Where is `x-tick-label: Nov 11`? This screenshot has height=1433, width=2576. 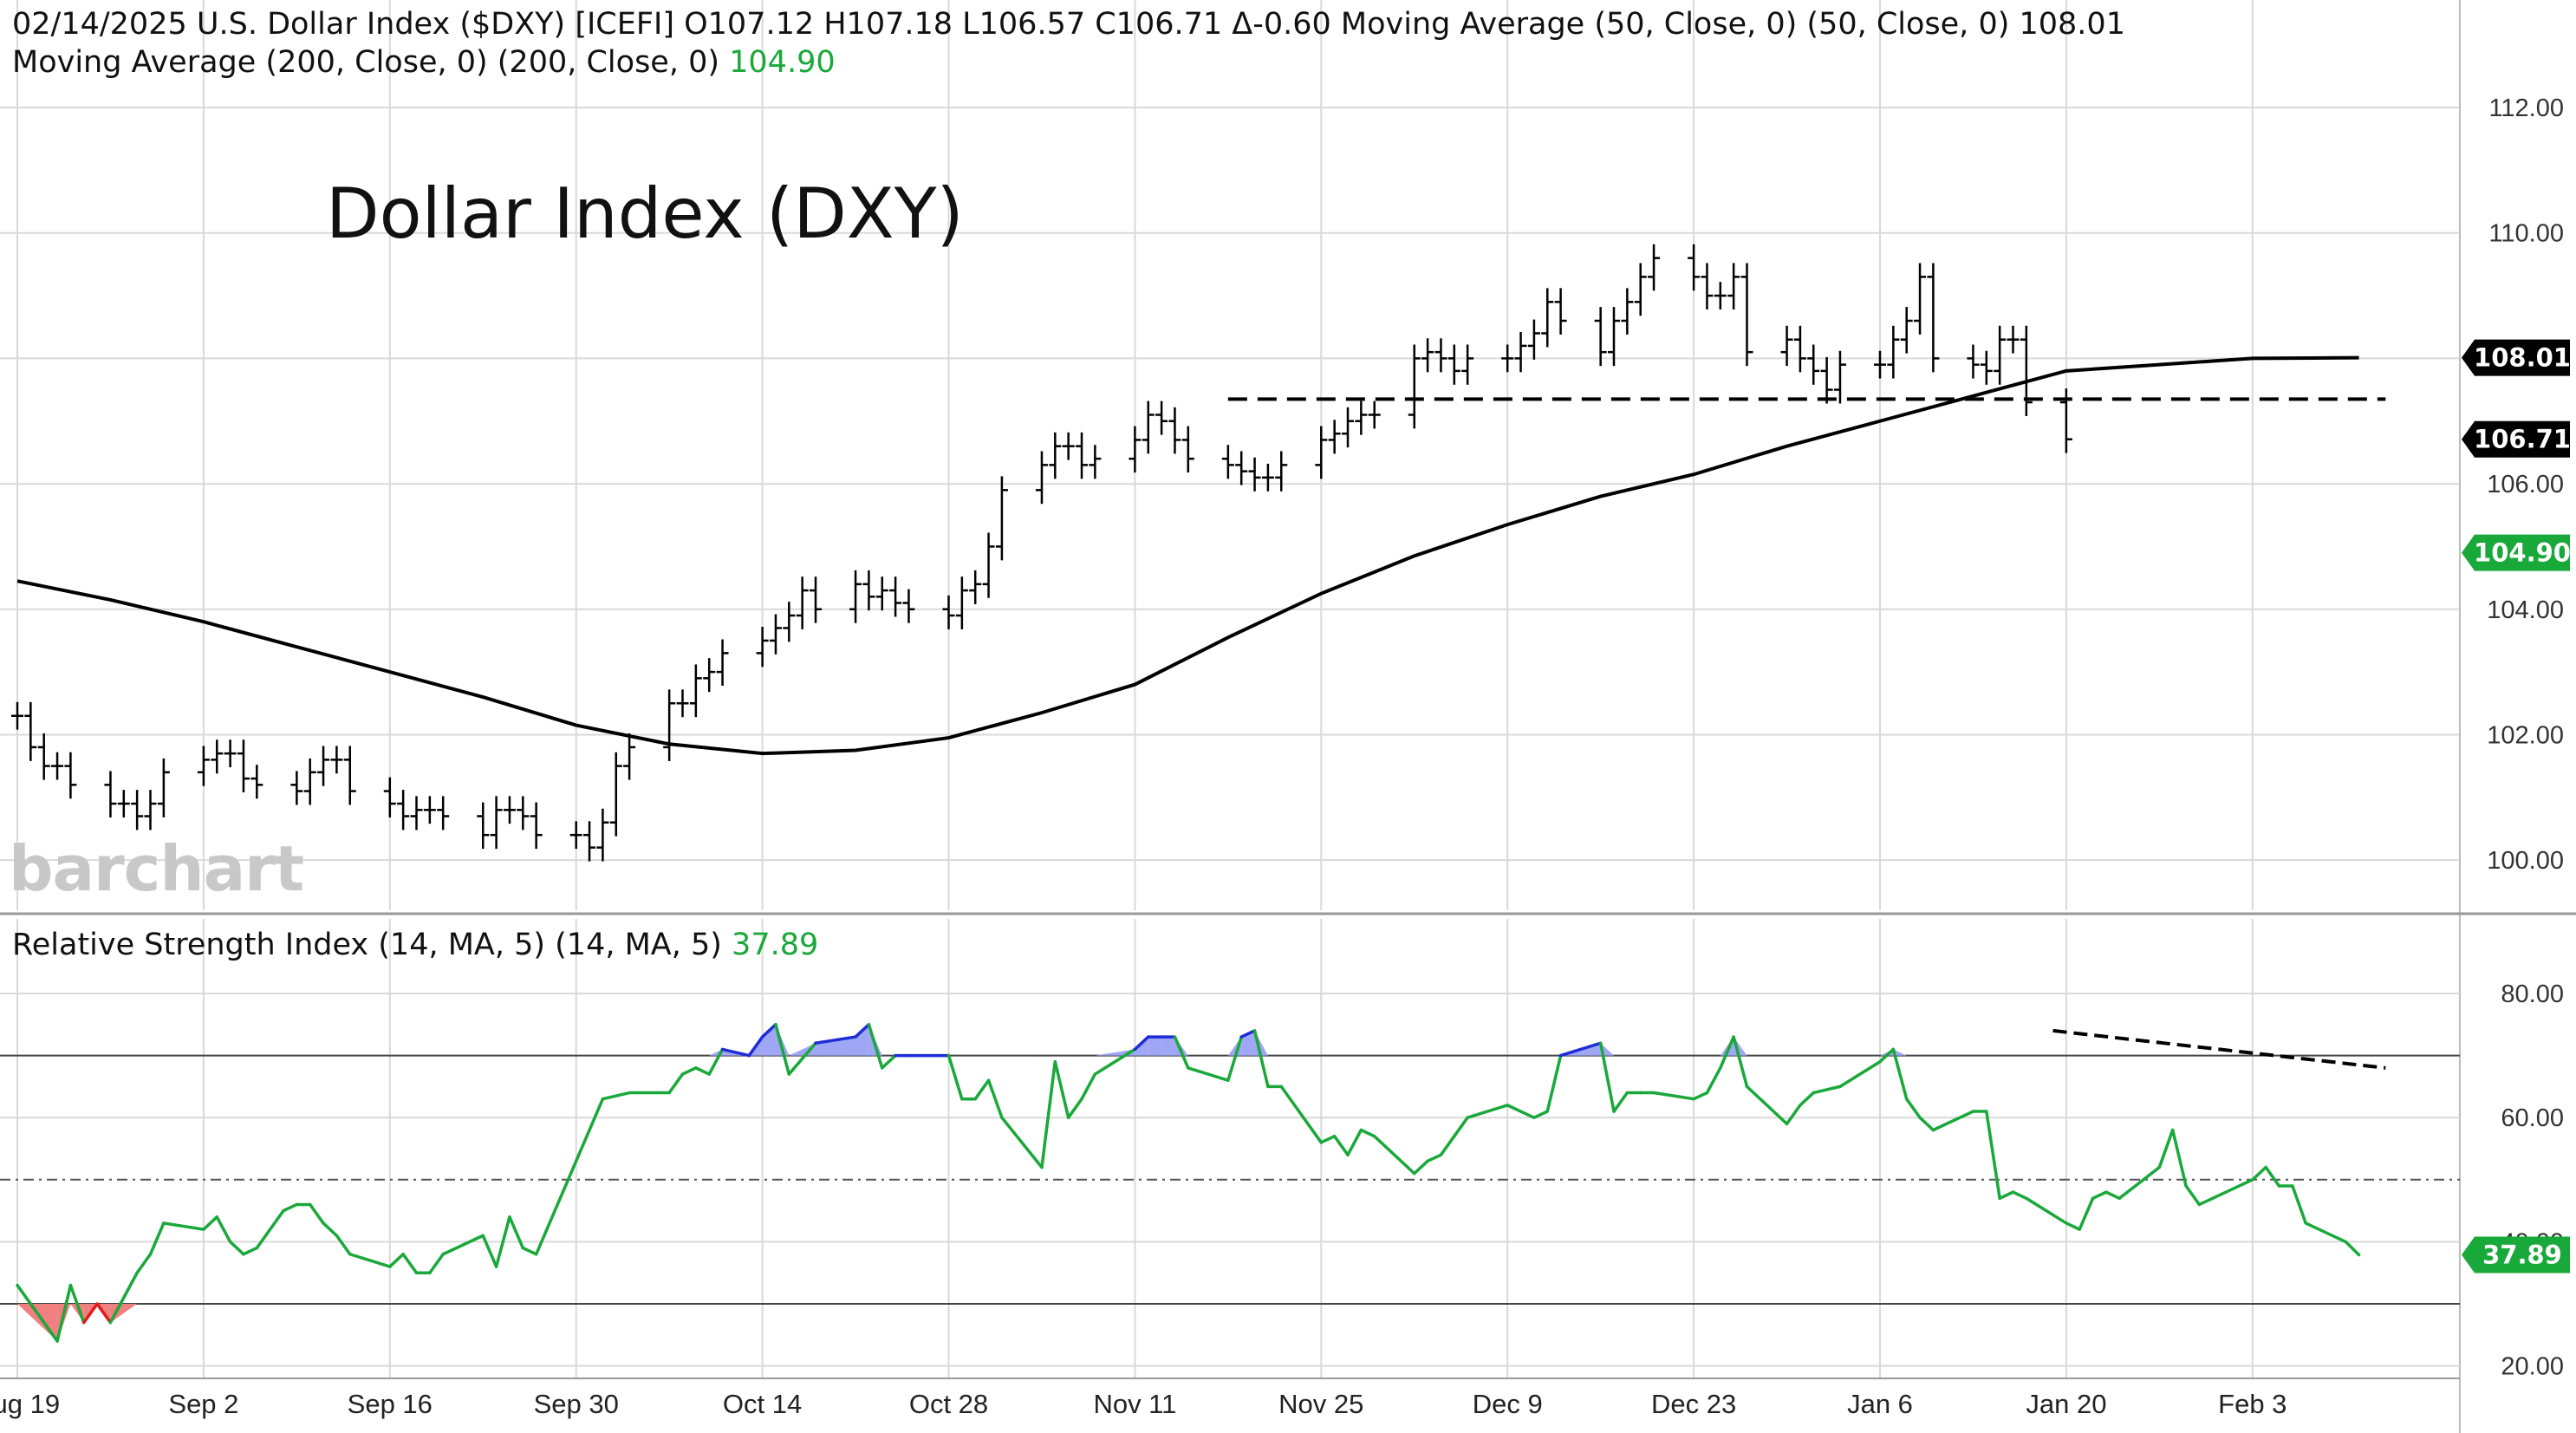 x-tick-label: Nov 11 is located at coordinates (1134, 1404).